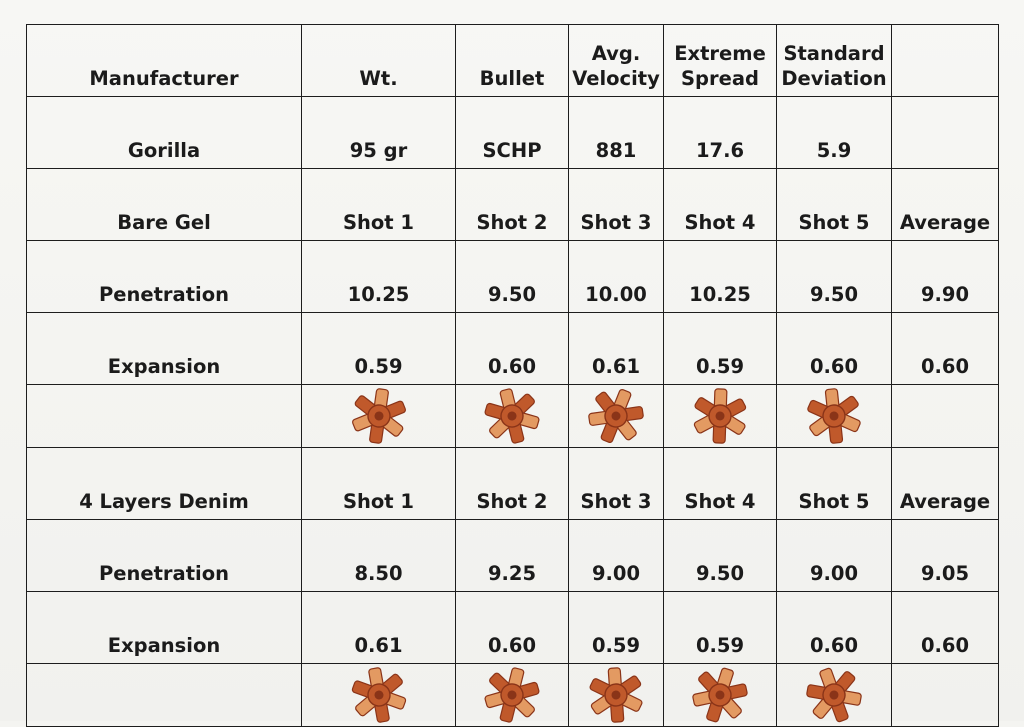  Describe the element at coordinates (834, 555) in the screenshot. I see `denim-penetration-5: 9.00` at that location.